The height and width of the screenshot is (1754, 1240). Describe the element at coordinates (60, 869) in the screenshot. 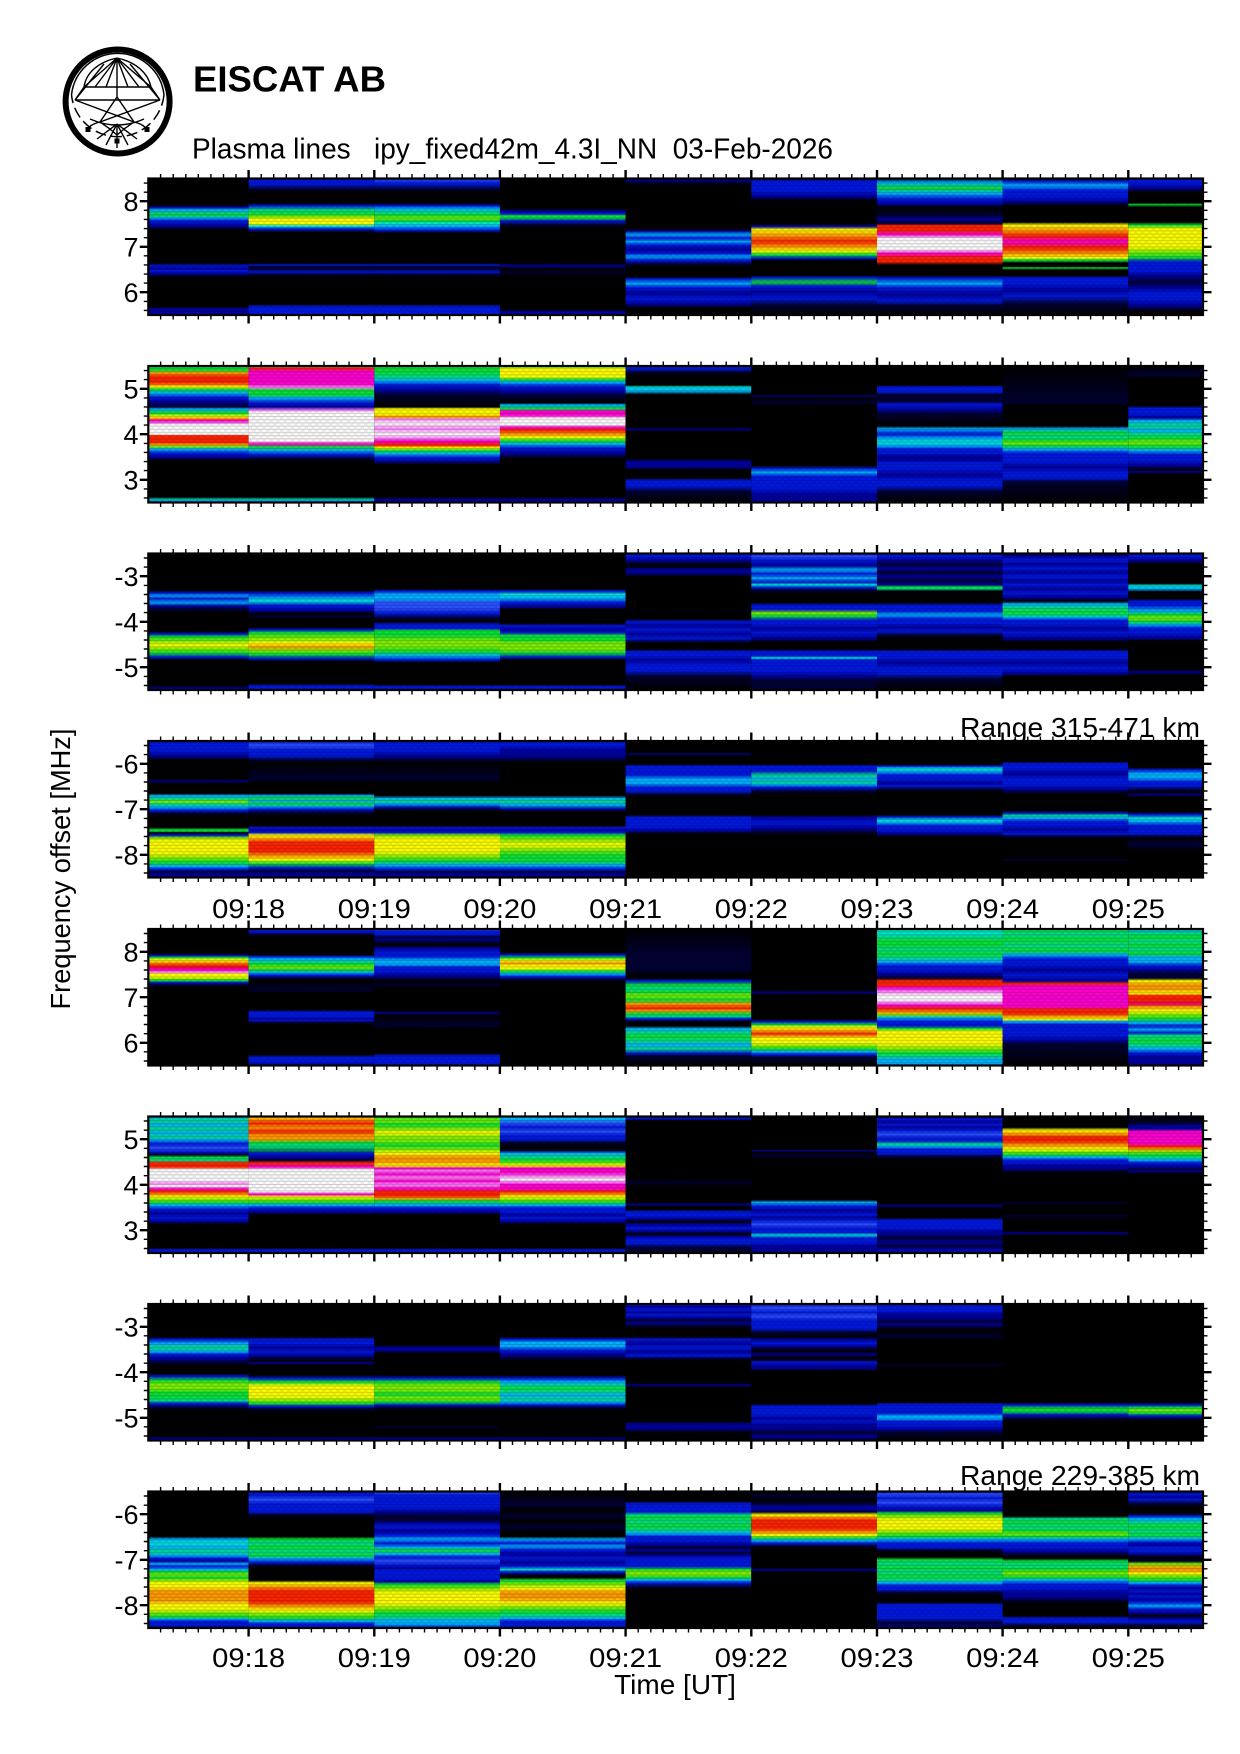

I see `svg-text: Frequency offset [MHz]` at that location.